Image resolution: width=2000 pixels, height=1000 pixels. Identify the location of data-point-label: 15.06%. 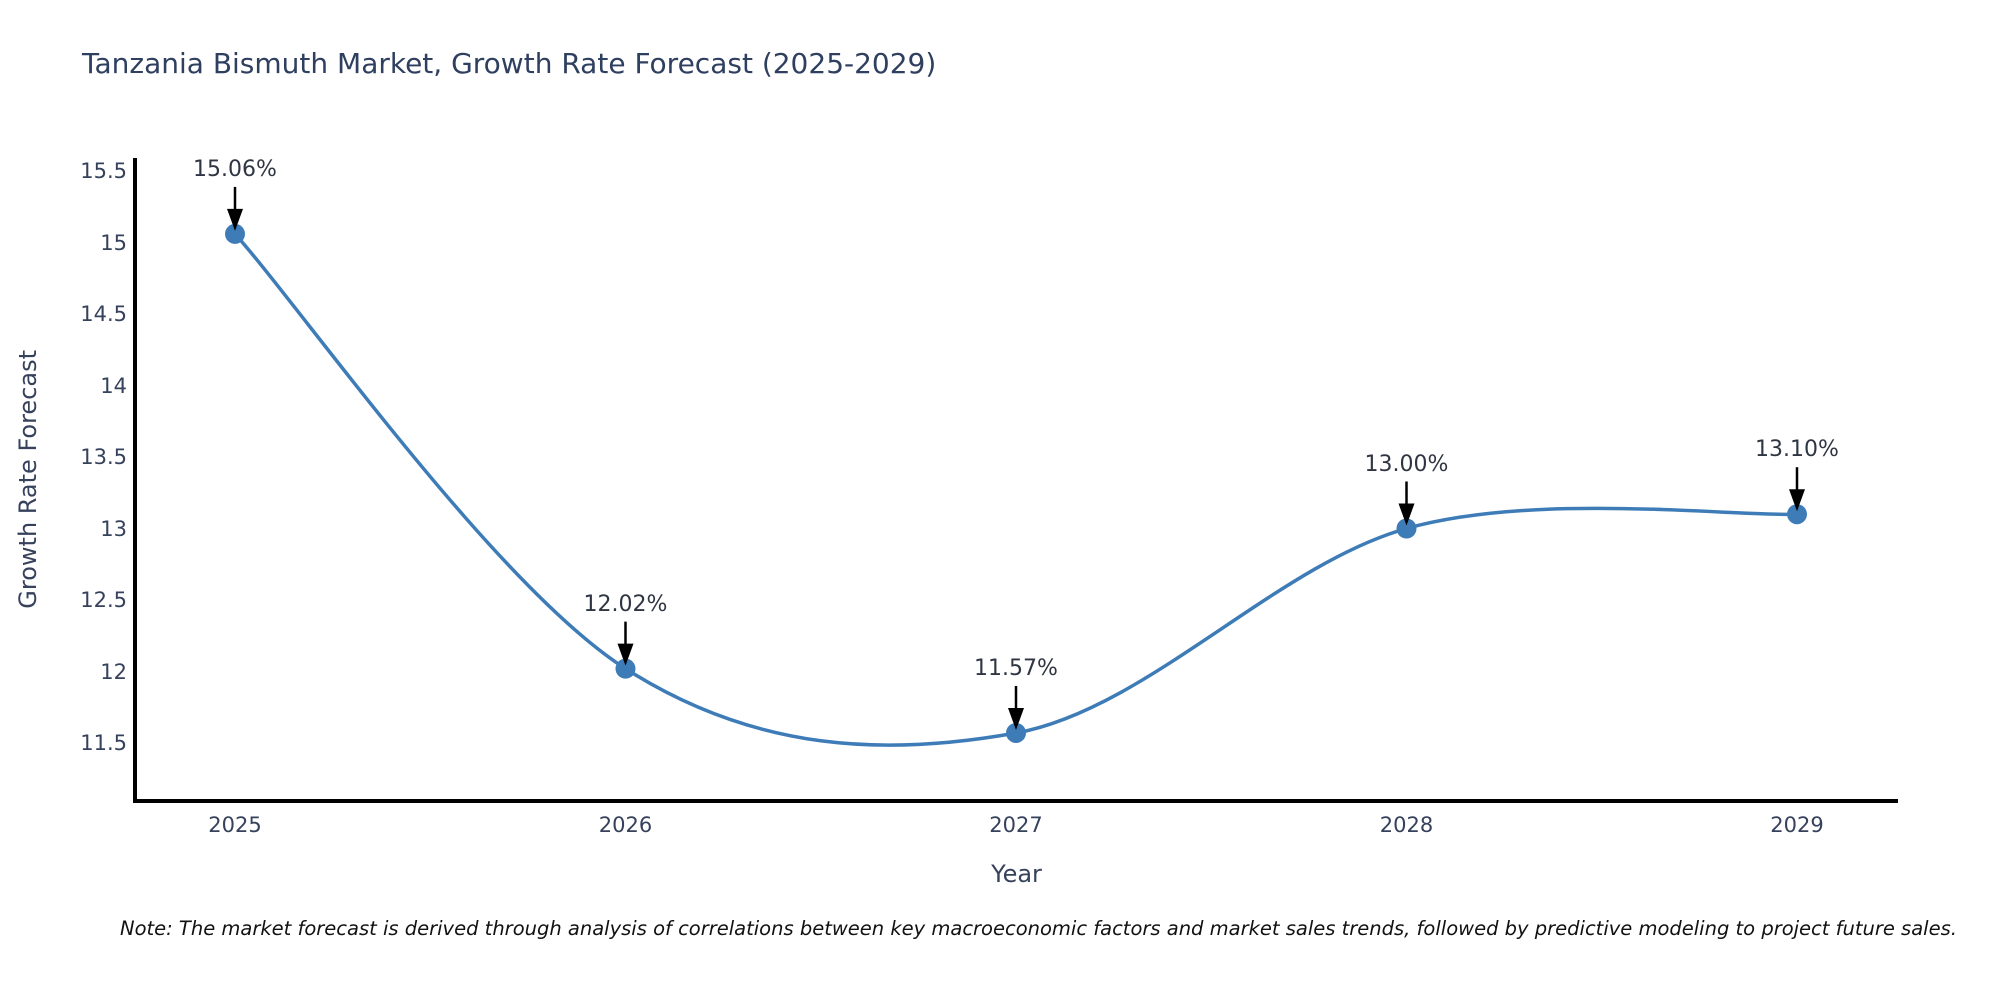
(235, 169).